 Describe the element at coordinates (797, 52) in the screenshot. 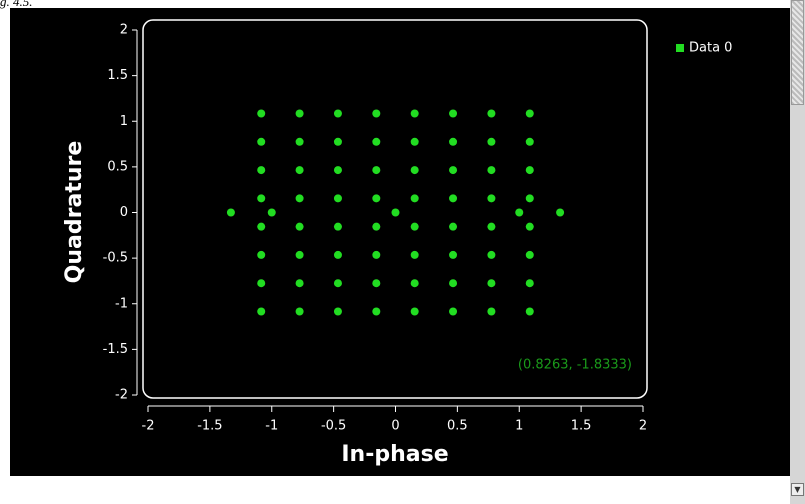

I see `scroll-thumb` at that location.